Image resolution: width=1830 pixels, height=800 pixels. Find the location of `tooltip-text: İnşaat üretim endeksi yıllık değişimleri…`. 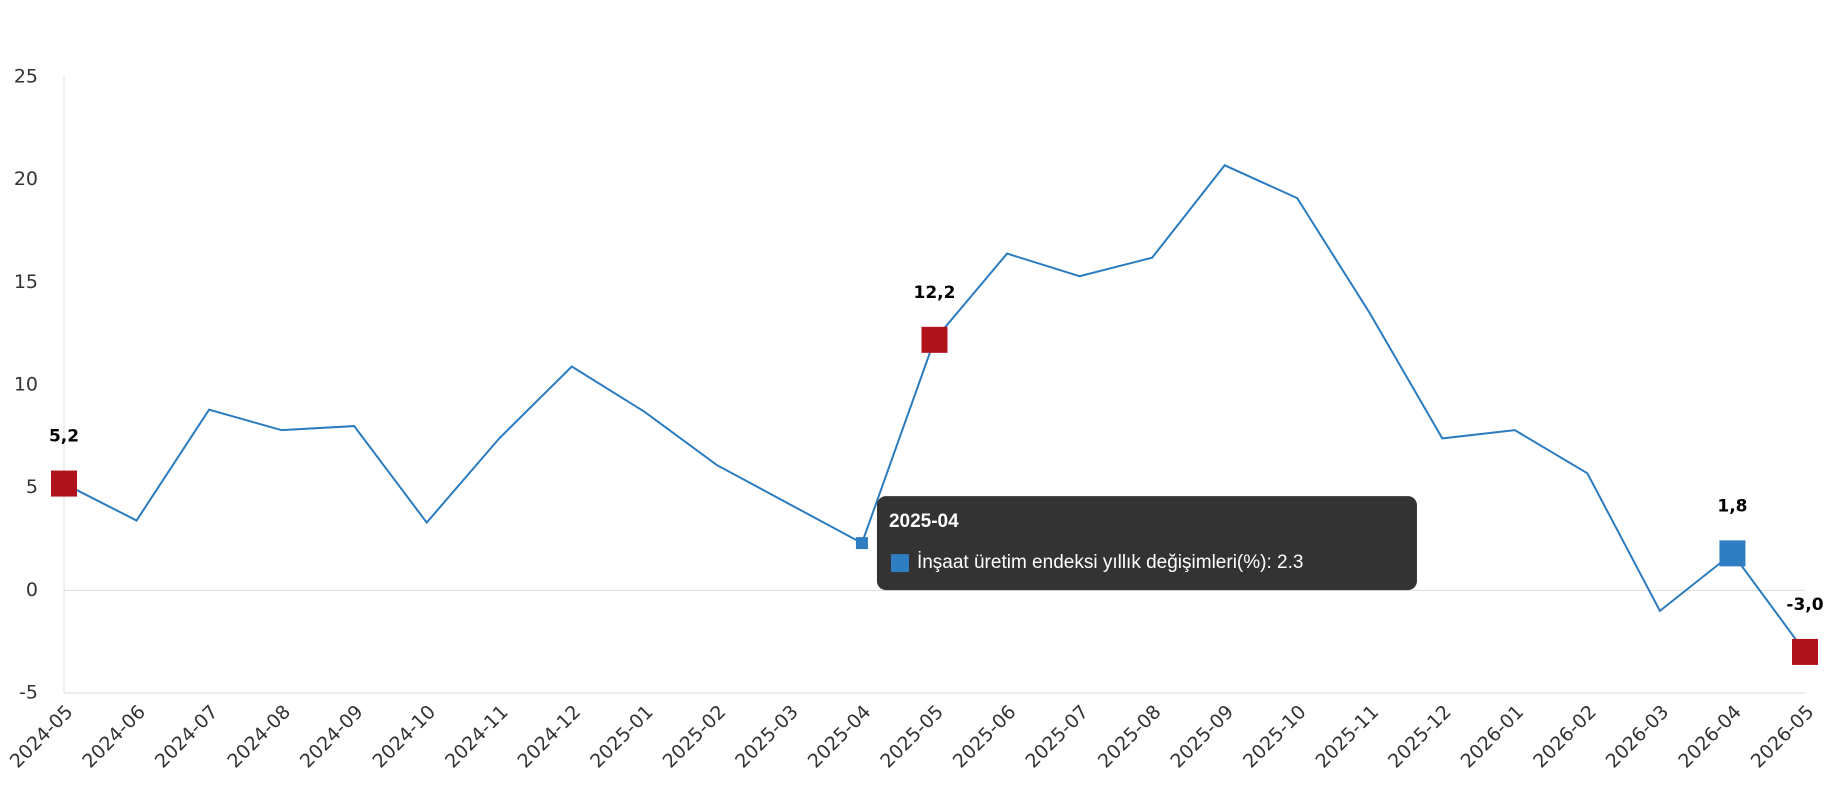

tooltip-text: İnşaat üretim endeksi yıllık değişimleri… is located at coordinates (1110, 562).